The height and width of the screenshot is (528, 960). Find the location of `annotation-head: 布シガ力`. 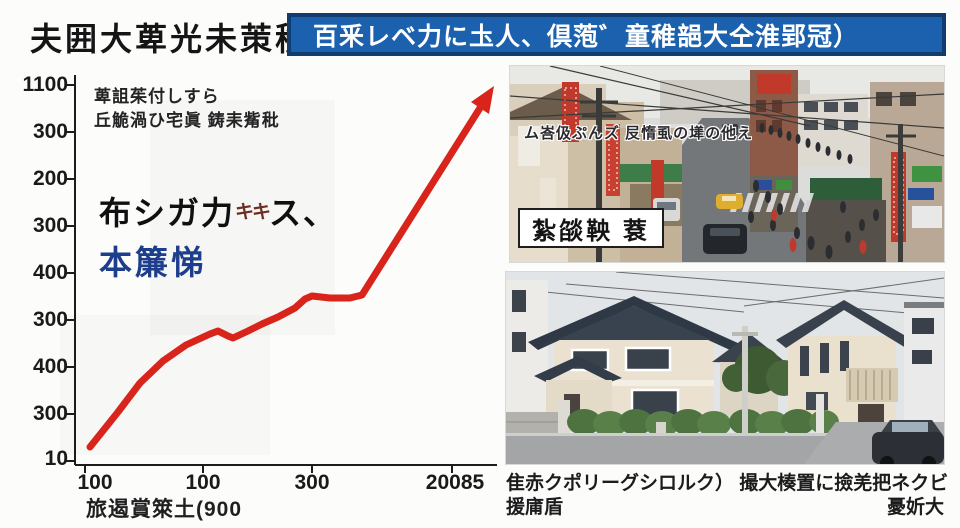

annotation-head: 布シガ力 is located at coordinates (167, 213).